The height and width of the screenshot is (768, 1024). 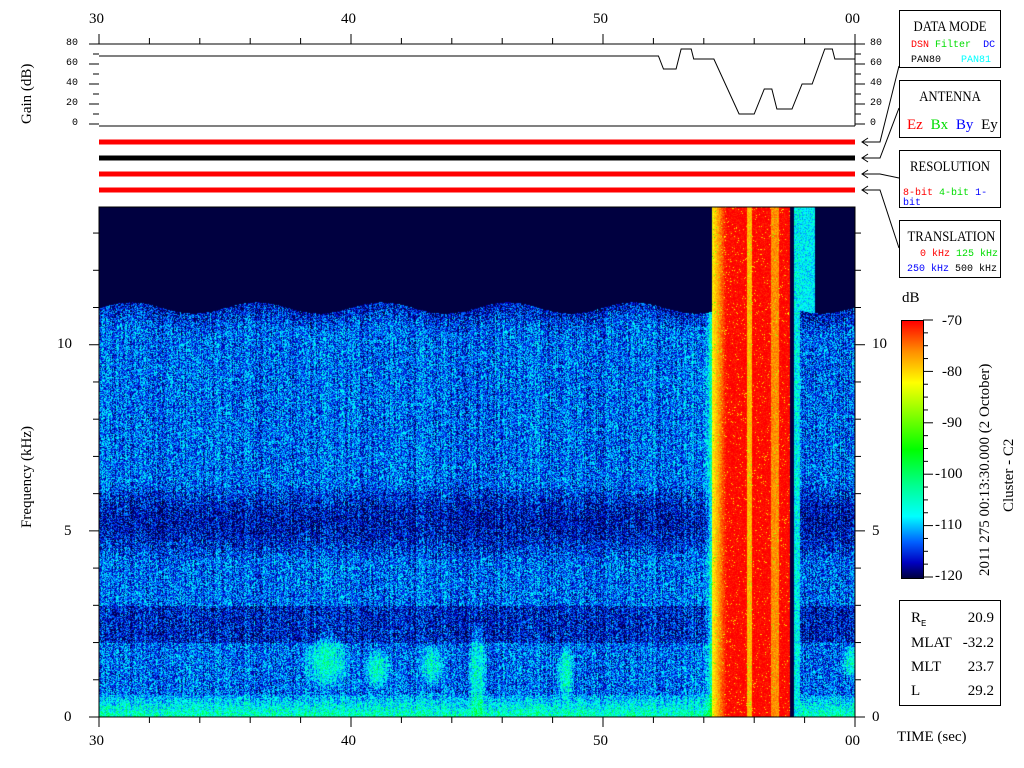 What do you see at coordinates (951, 237) in the screenshot?
I see `translation-title: TRANSLATION` at bounding box center [951, 237].